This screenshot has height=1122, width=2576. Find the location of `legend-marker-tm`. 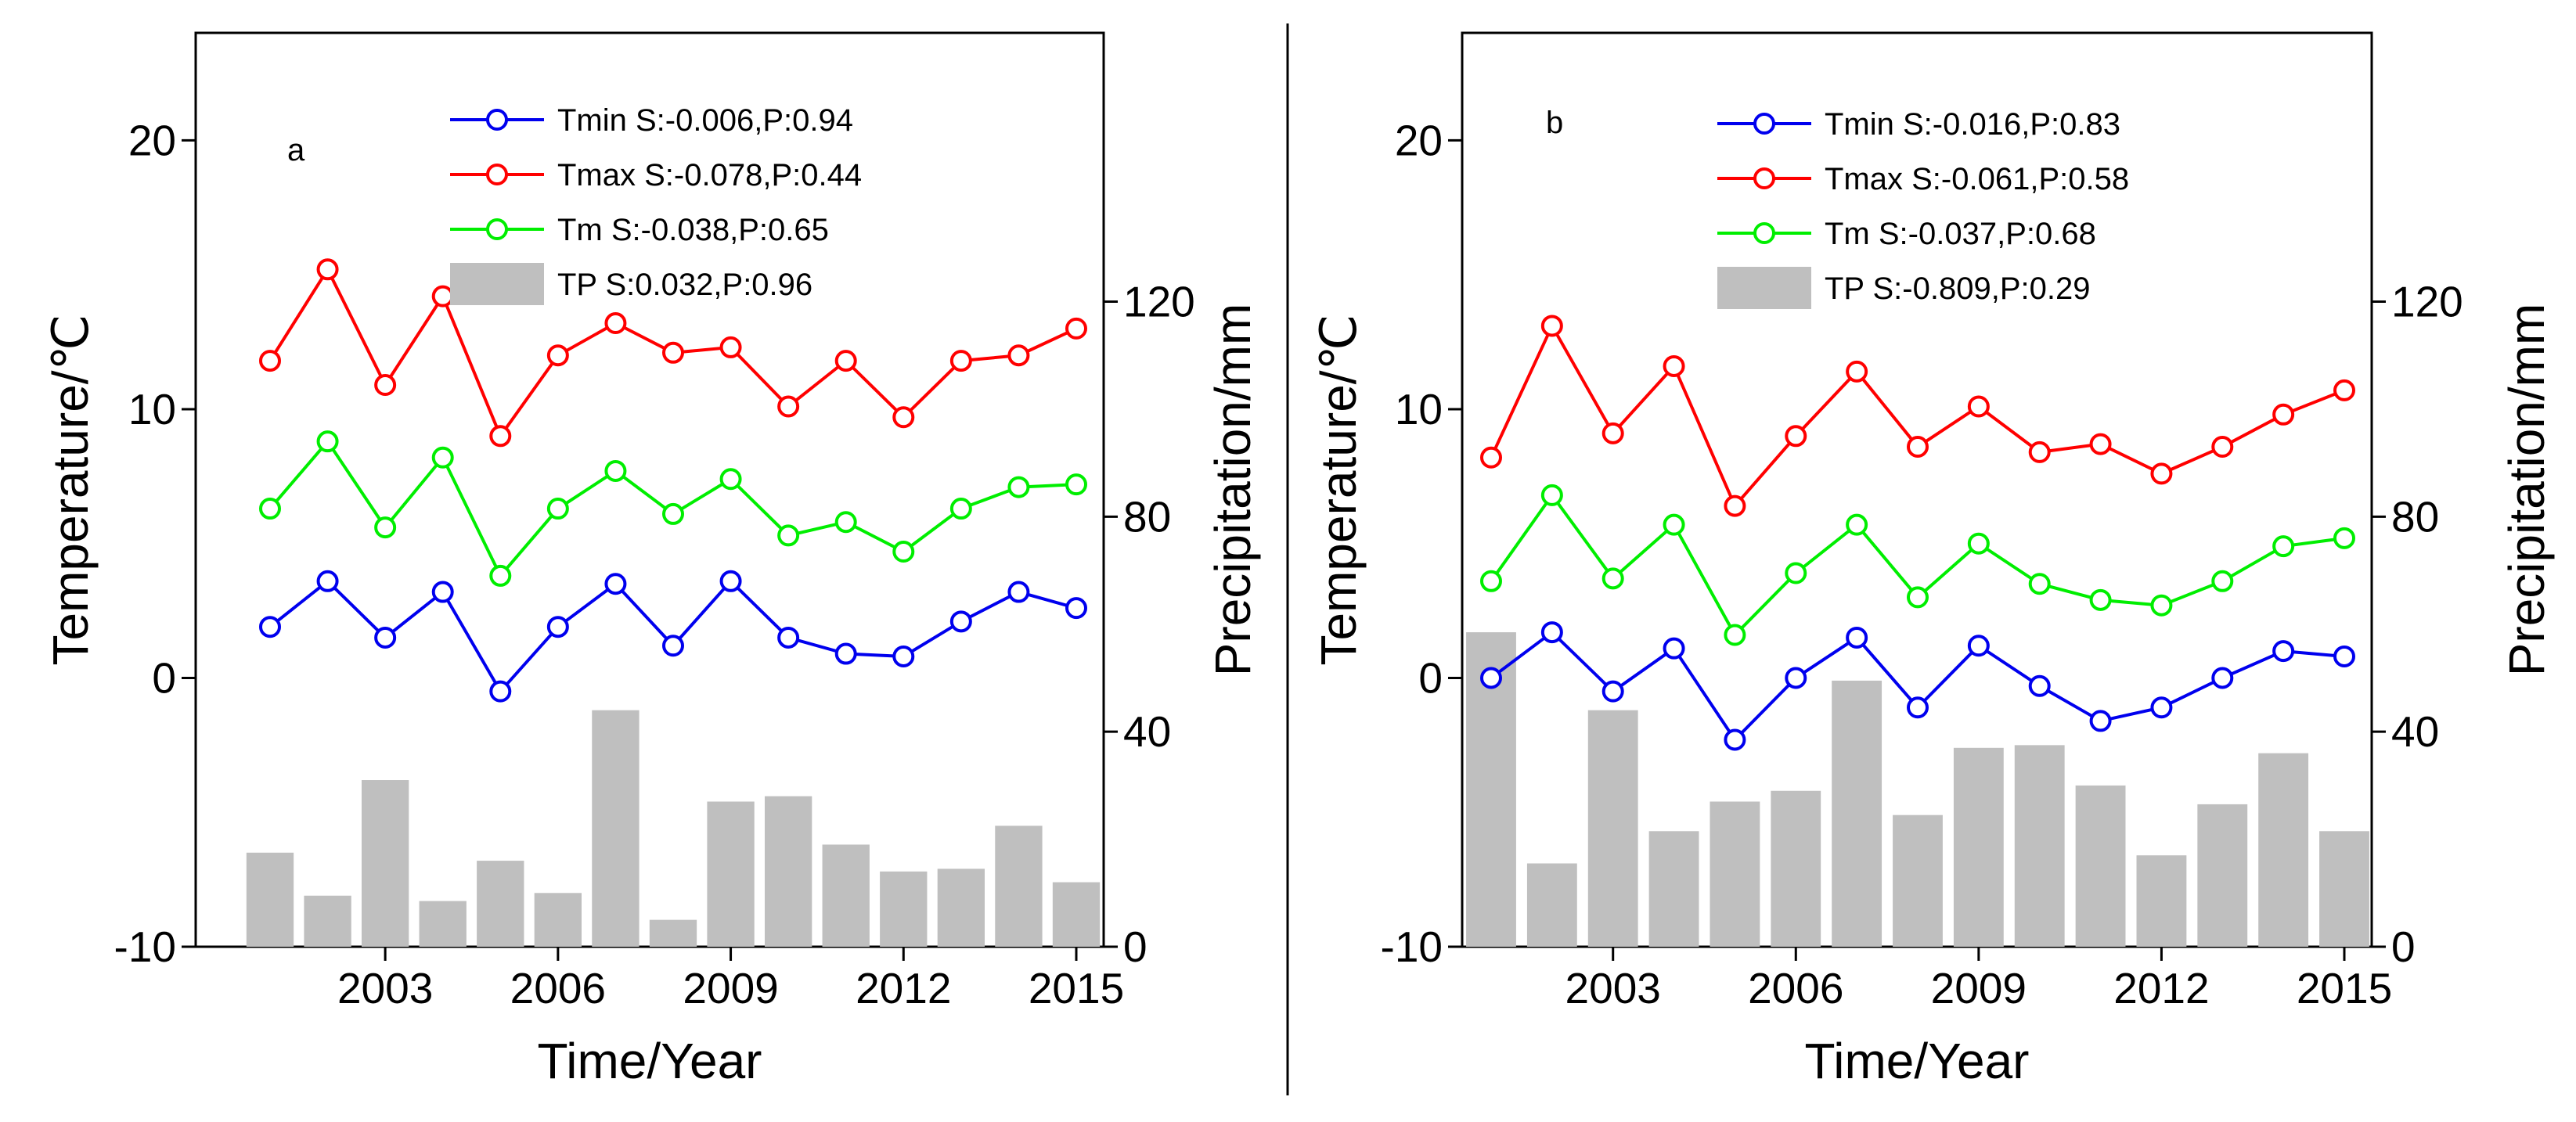

legend-marker-tm is located at coordinates (497, 229).